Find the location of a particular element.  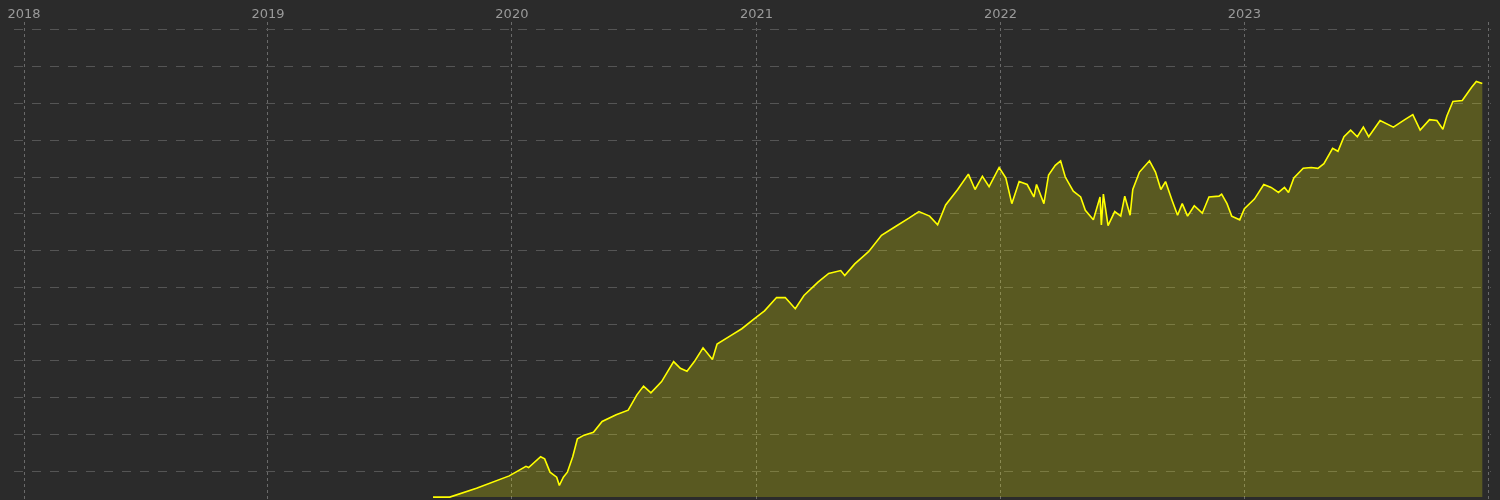

x-tick-label: 2023 is located at coordinates (1244, 14).